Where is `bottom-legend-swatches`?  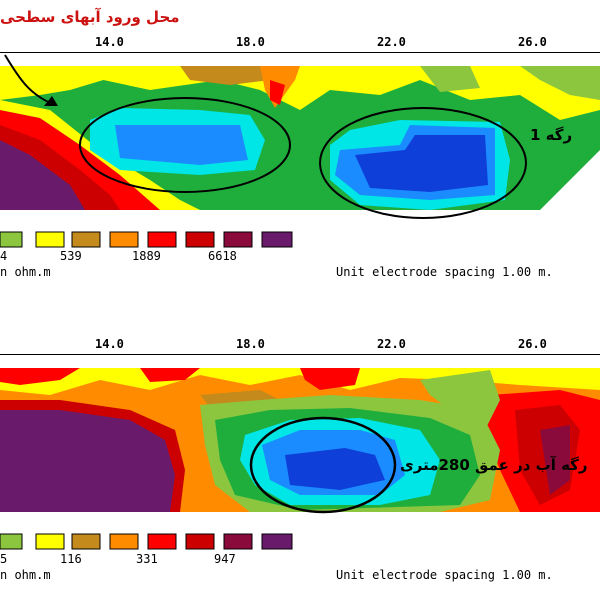
bottom-legend-swatches is located at coordinates (146, 541).